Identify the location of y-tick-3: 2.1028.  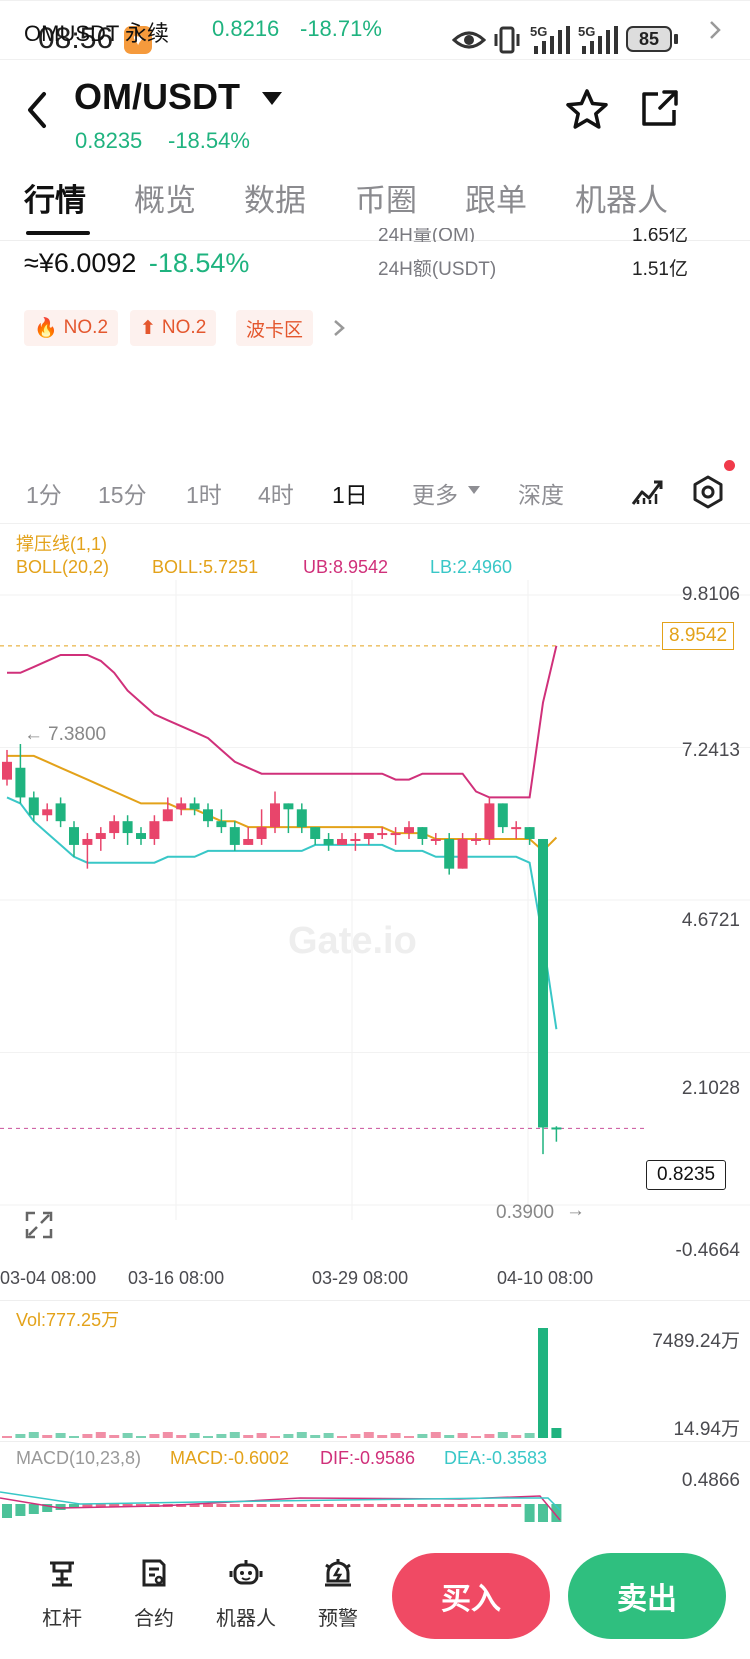
(710, 1088).